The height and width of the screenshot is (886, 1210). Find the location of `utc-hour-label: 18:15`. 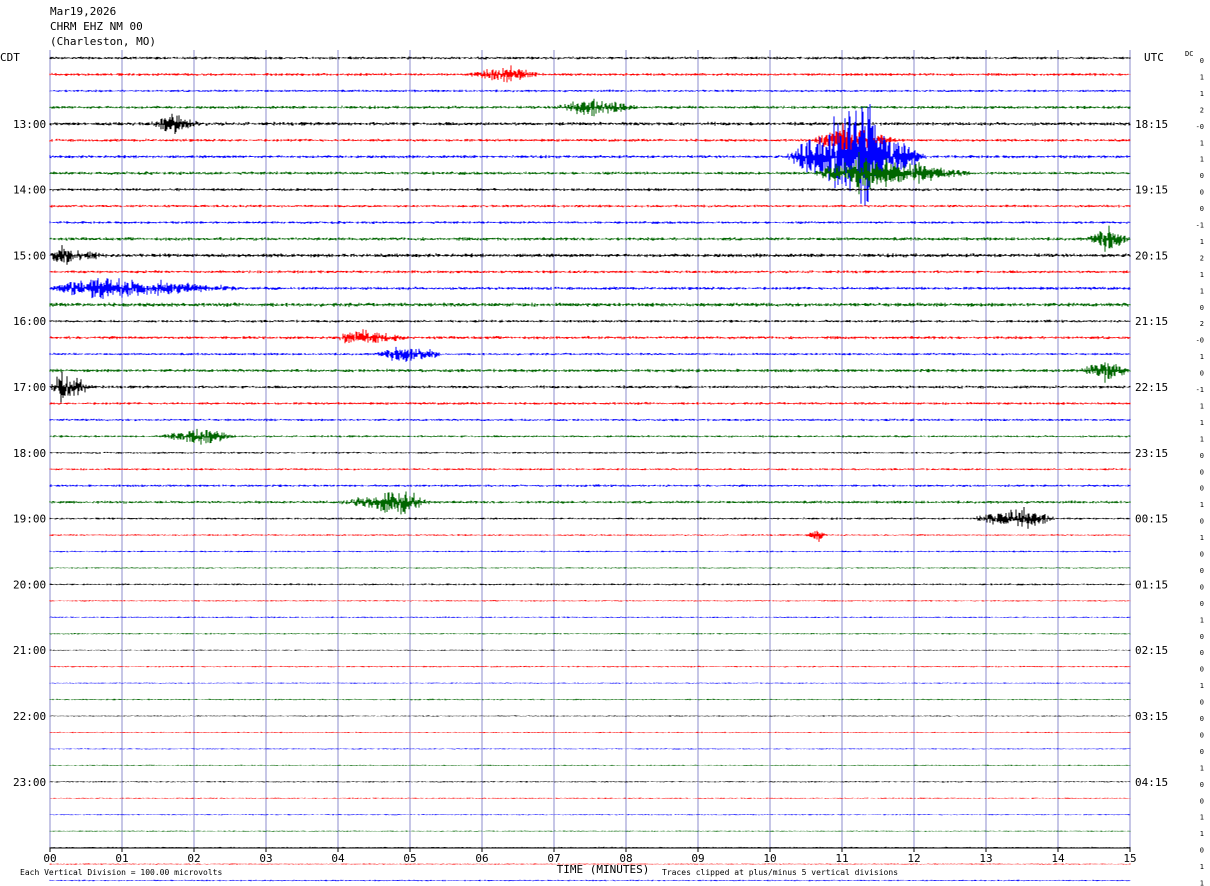

utc-hour-label: 18:15 is located at coordinates (1151, 124).